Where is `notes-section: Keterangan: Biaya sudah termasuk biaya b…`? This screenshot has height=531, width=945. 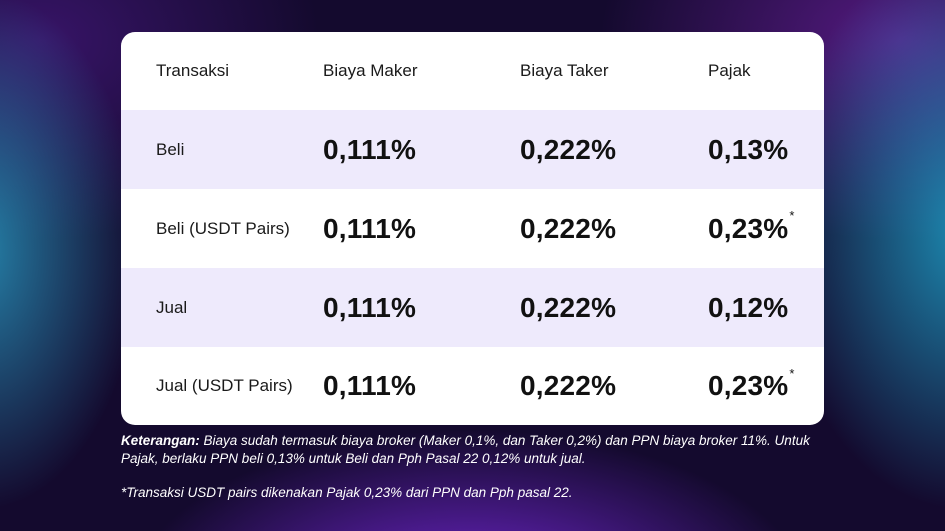 notes-section: Keterangan: Biaya sudah termasuk biaya b… is located at coordinates (471, 467).